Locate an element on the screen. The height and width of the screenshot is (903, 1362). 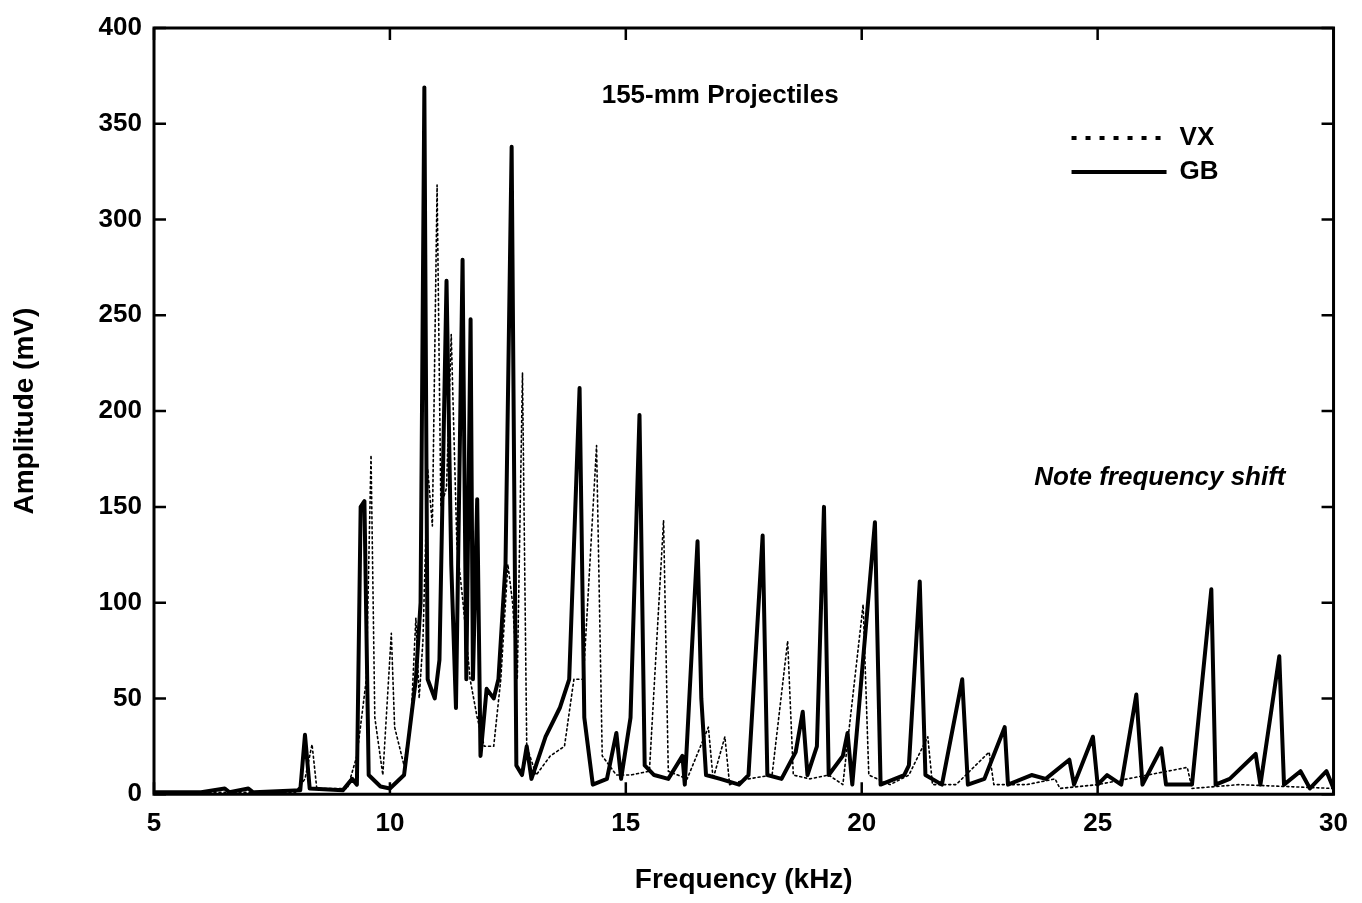
y-tick-label: 400 is located at coordinates (120, 26).